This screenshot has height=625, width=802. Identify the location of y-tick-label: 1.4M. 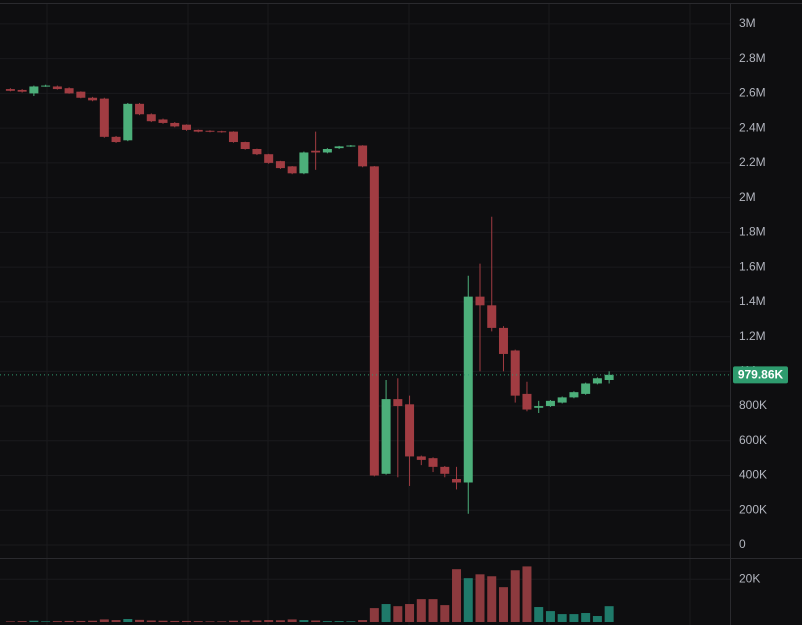
(752, 301).